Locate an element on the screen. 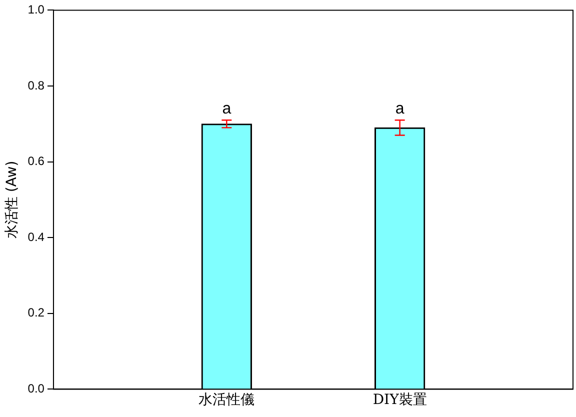  x-tick-label: 水活性儀 is located at coordinates (226, 400).